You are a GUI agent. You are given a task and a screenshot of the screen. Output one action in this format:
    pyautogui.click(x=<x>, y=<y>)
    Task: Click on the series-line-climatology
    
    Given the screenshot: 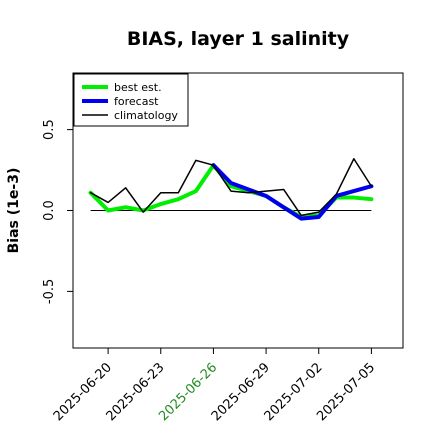 What is the action you would take?
    pyautogui.click(x=231, y=187)
    